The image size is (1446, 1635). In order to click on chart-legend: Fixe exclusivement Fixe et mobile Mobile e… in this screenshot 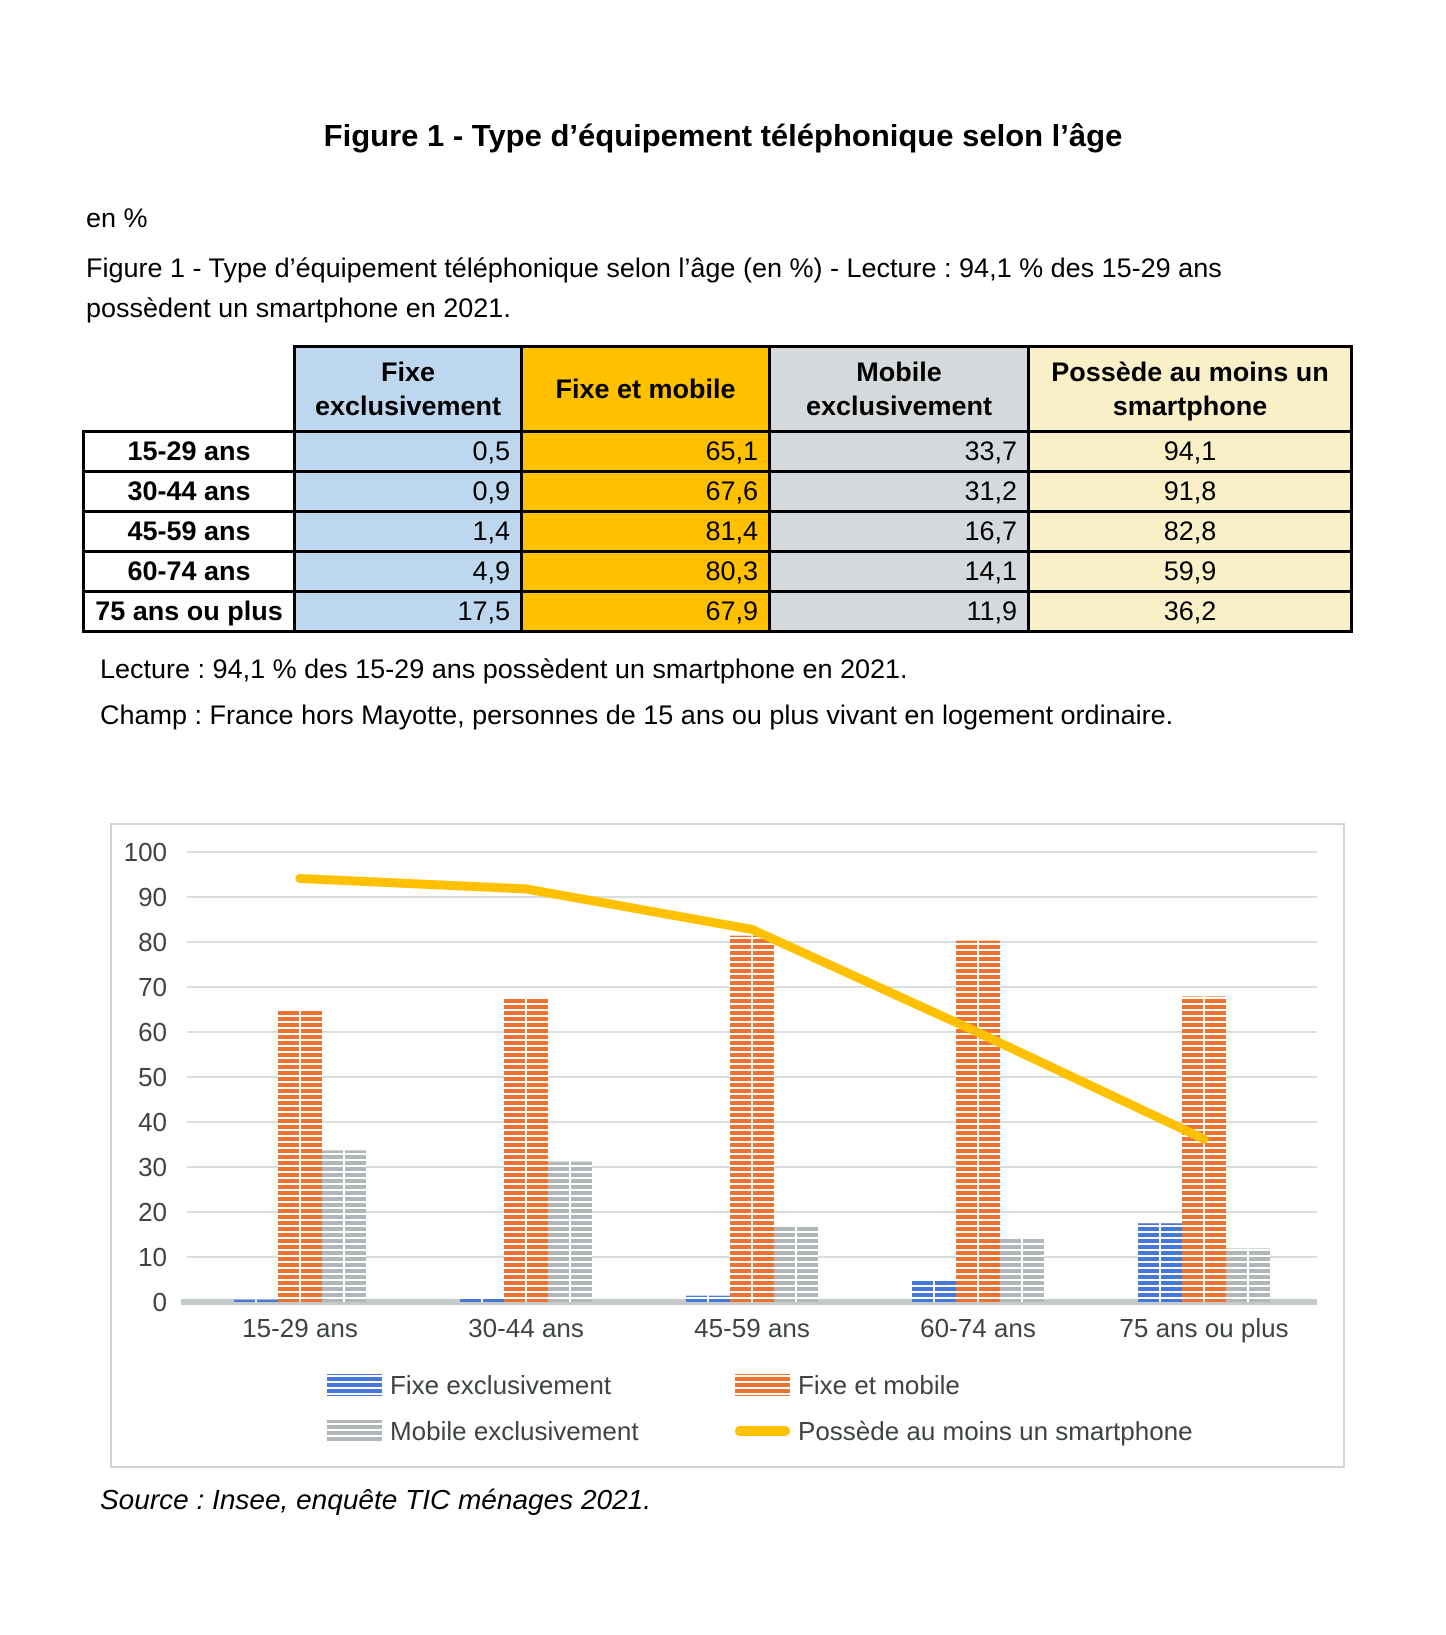, I will do `click(760, 1408)`.